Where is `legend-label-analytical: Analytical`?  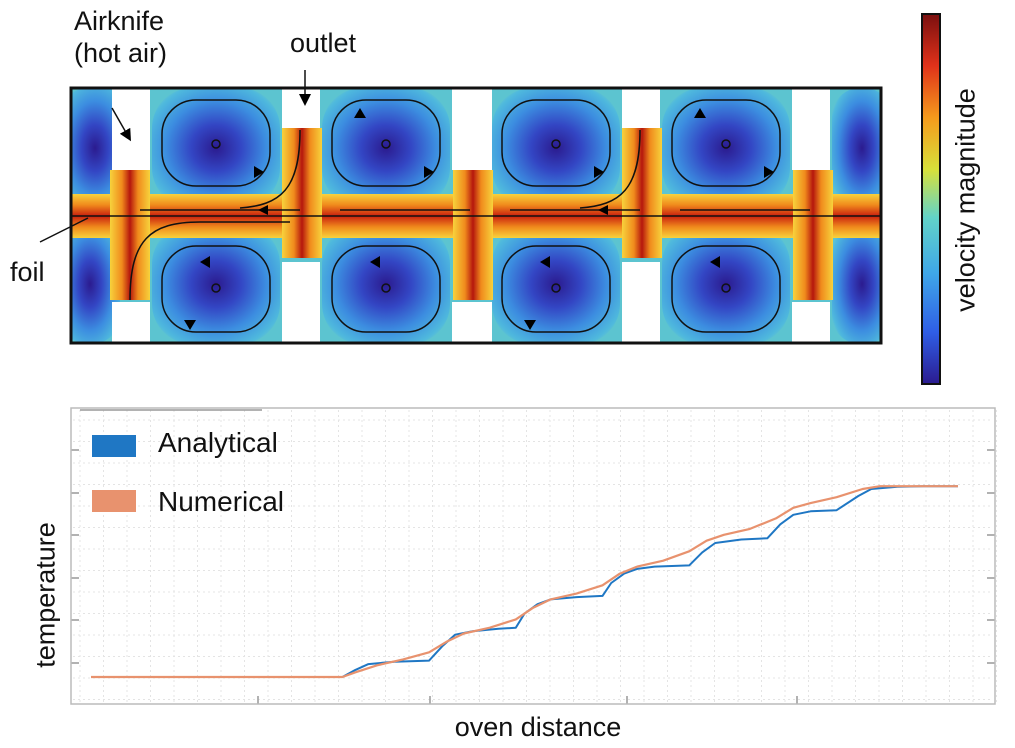
legend-label-analytical: Analytical is located at coordinates (218, 442).